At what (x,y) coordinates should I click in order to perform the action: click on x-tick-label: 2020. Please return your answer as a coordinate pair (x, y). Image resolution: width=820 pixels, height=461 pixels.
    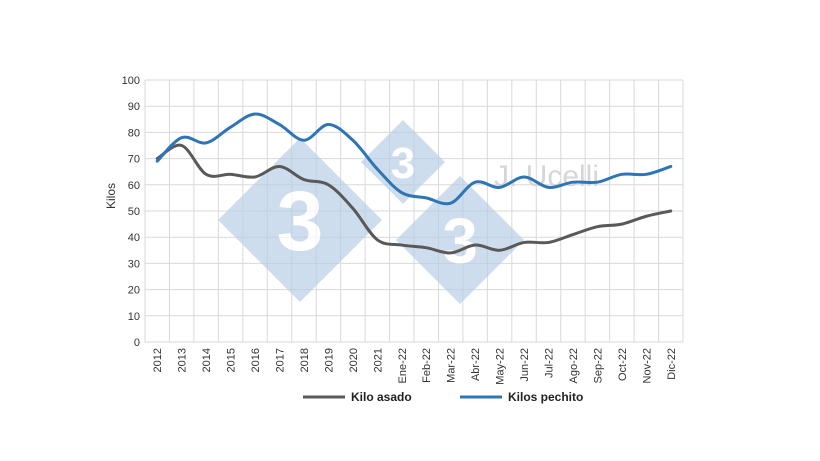
    Looking at the image, I should click on (354, 360).